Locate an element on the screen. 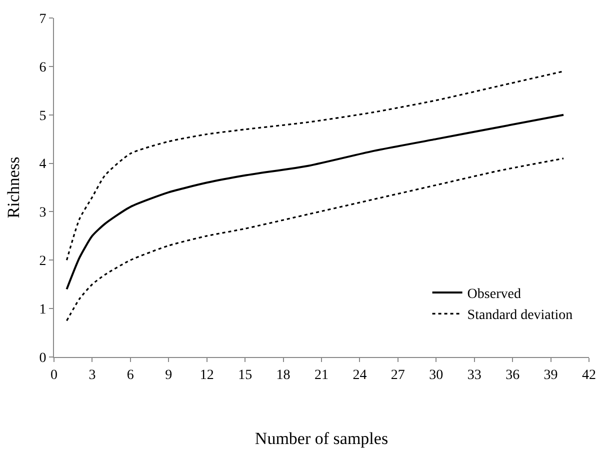  x-tick-label: 42 is located at coordinates (589, 375).